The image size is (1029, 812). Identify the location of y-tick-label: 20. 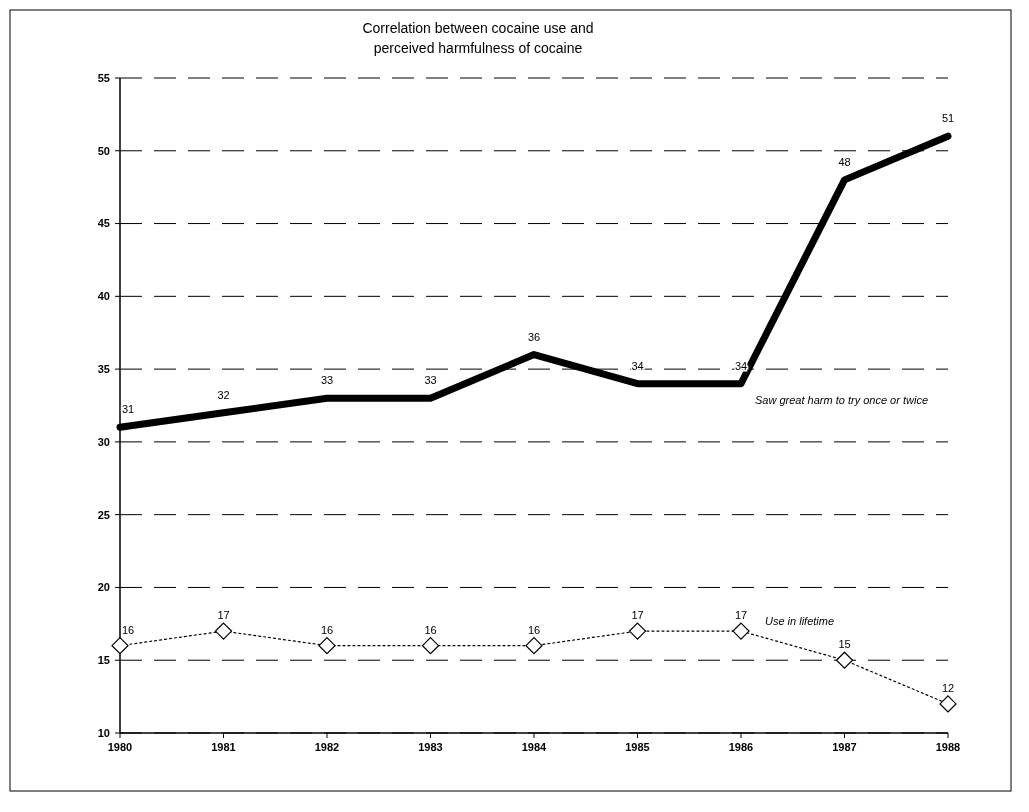
(103, 587).